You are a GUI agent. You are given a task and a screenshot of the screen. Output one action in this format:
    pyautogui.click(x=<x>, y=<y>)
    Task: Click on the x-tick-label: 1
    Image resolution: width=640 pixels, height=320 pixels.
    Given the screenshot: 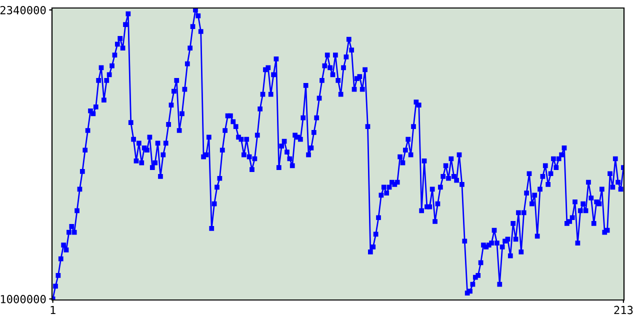 What is the action you would take?
    pyautogui.click(x=53, y=310)
    